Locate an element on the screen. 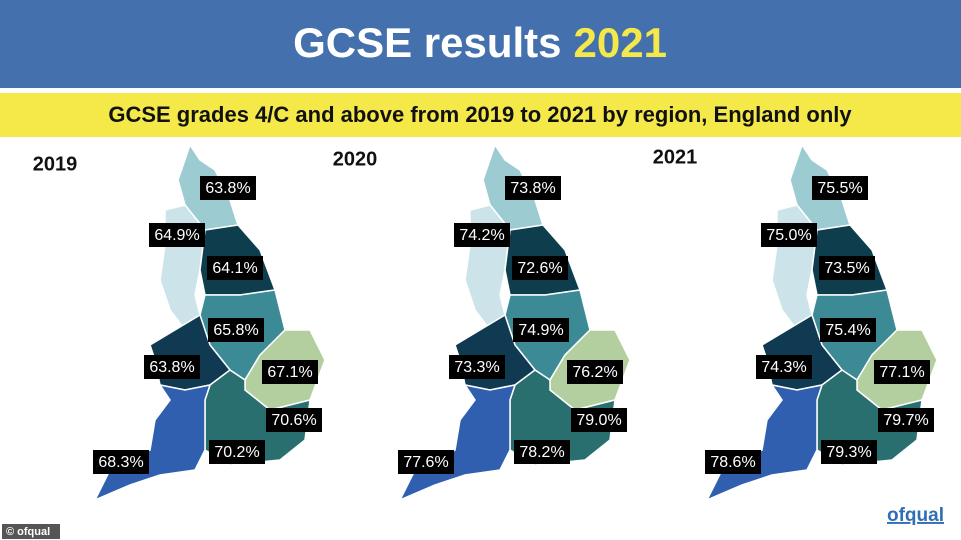  region-label: 74.2% is located at coordinates (481, 235).